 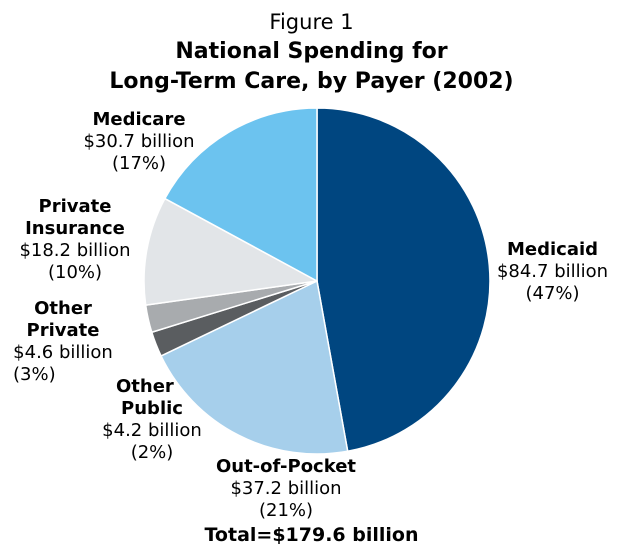 I want to click on slice-percent-other-private: (3%), so click(x=34, y=374).